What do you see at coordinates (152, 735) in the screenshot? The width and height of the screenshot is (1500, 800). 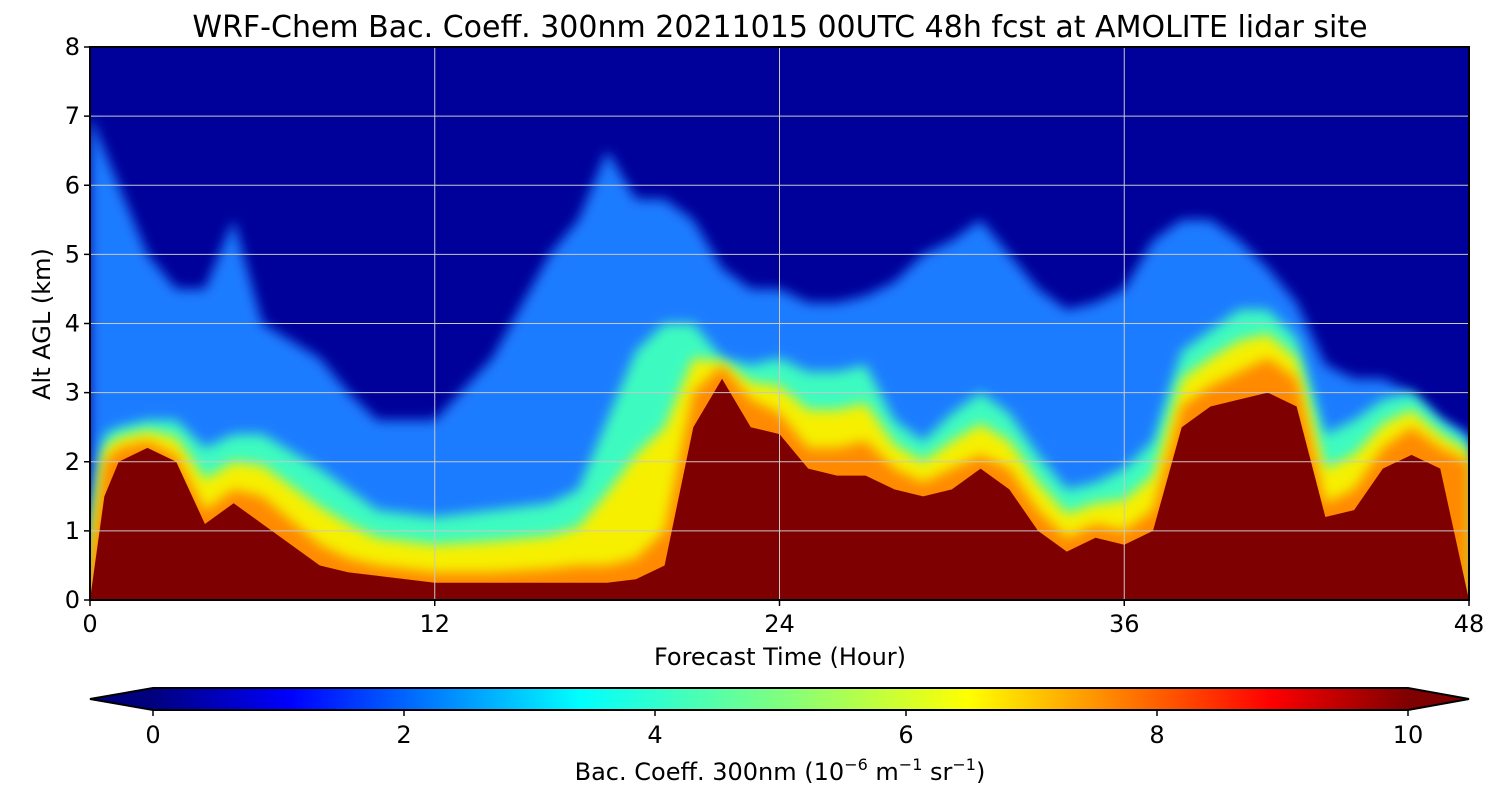 I see `colorbar-tick-label: 0` at bounding box center [152, 735].